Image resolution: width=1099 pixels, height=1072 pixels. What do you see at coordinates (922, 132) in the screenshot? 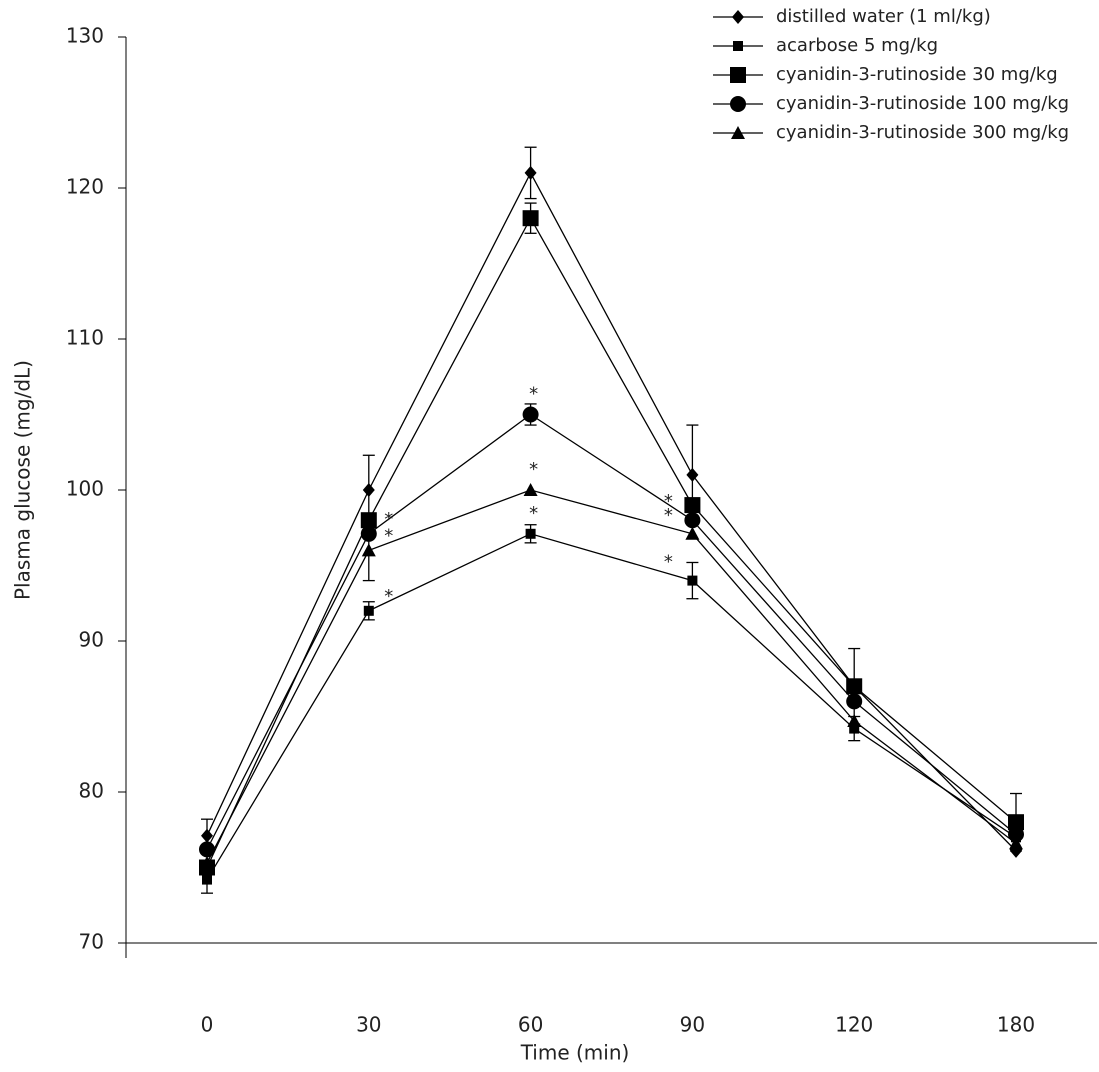
I see `legend-label: cyanidin-3-rutinoside 300 mg/kg` at bounding box center [922, 132].